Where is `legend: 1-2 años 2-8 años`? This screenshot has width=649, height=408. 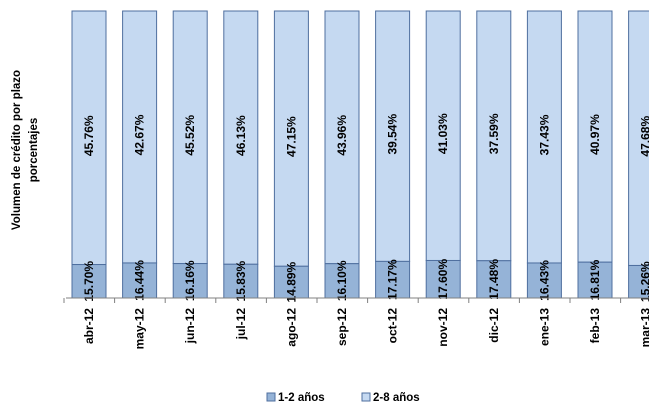 legend: 1-2 años 2-8 años is located at coordinates (343, 398).